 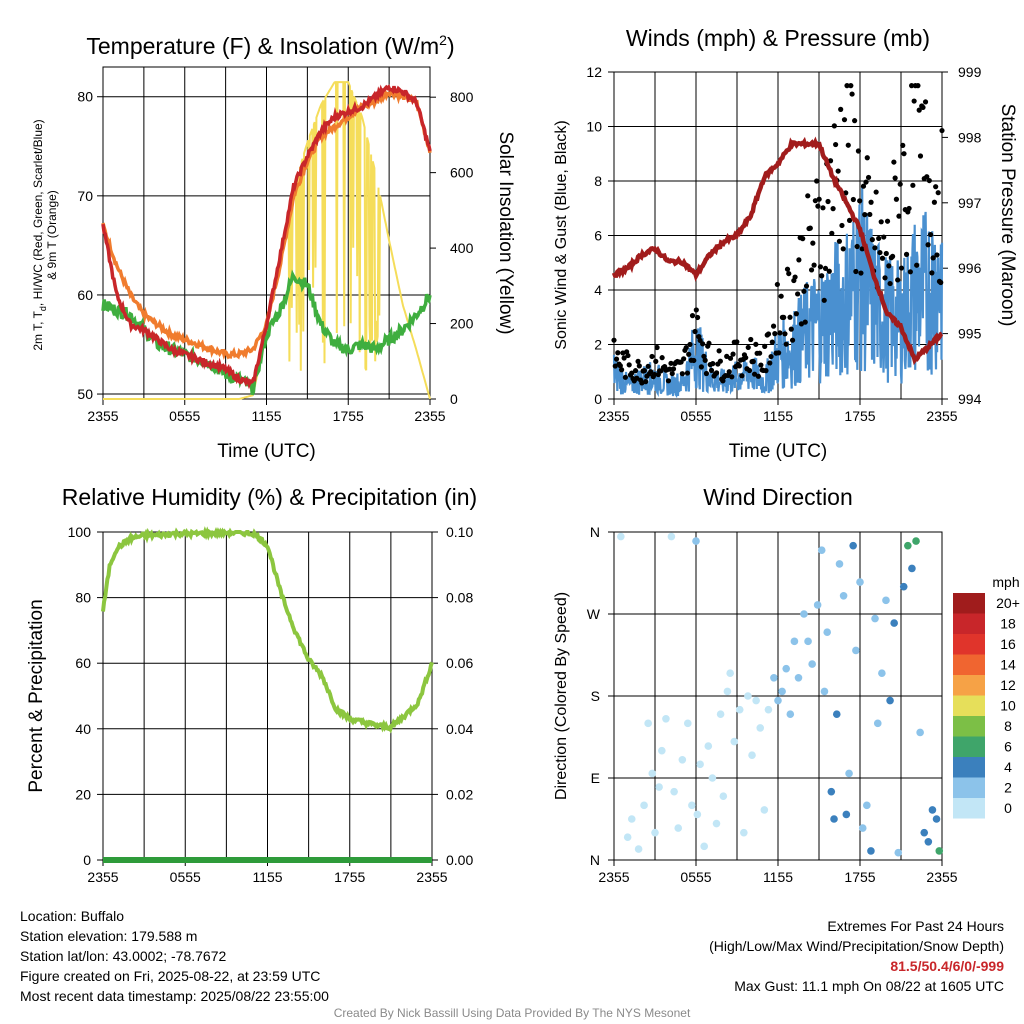 What do you see at coordinates (429, 416) in the screenshot?
I see `temp-xtick-label: 2355` at bounding box center [429, 416].